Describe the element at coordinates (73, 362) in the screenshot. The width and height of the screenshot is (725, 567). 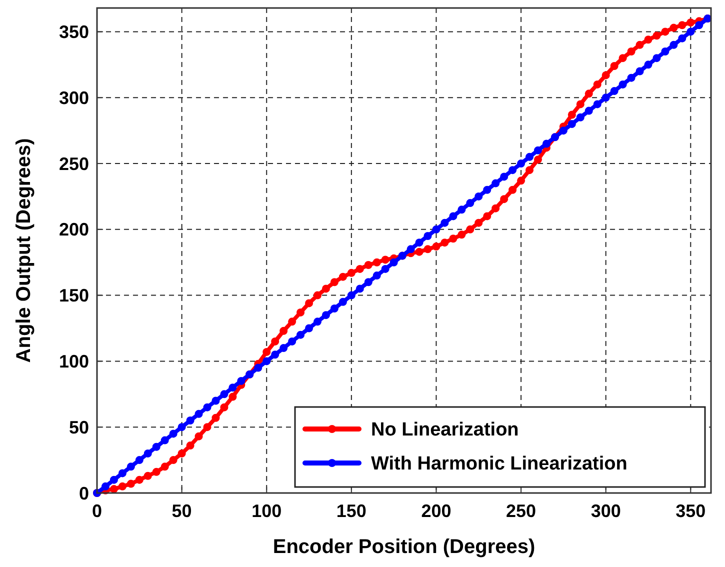
I see `y-tick-label: 100` at that location.